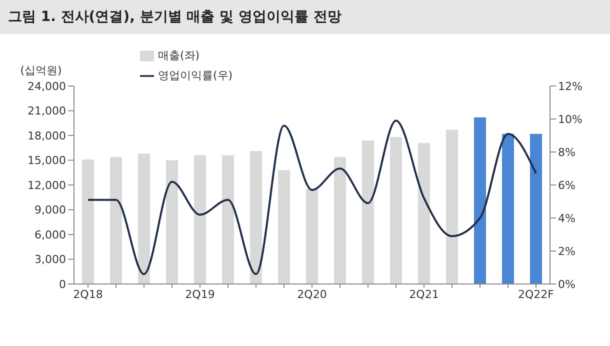  What do you see at coordinates (47, 86) in the screenshot?
I see `y-tick-label: 24,000` at bounding box center [47, 86].